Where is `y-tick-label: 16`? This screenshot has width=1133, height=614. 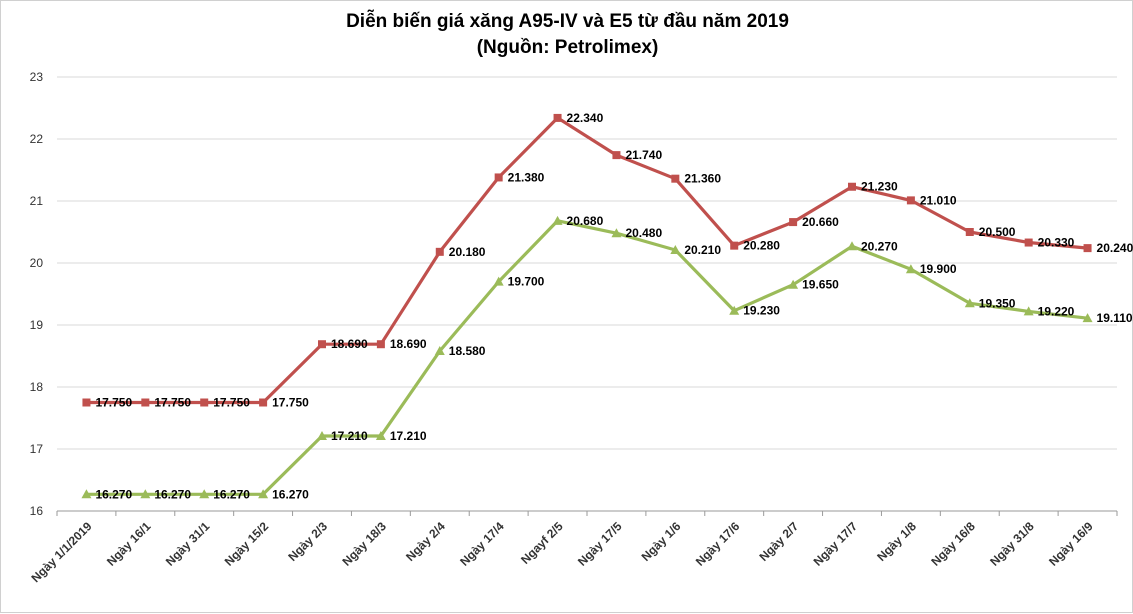 y-tick-label: 16 is located at coordinates (37, 511).